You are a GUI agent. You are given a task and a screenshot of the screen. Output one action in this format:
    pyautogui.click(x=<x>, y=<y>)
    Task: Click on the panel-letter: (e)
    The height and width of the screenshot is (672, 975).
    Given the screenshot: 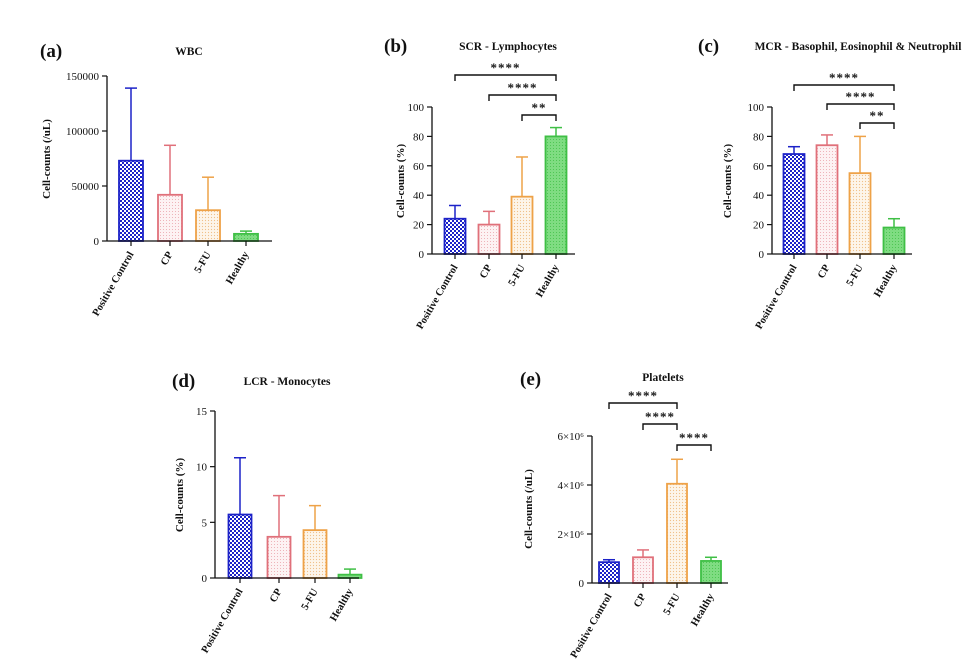 What is the action you would take?
    pyautogui.click(x=530, y=379)
    